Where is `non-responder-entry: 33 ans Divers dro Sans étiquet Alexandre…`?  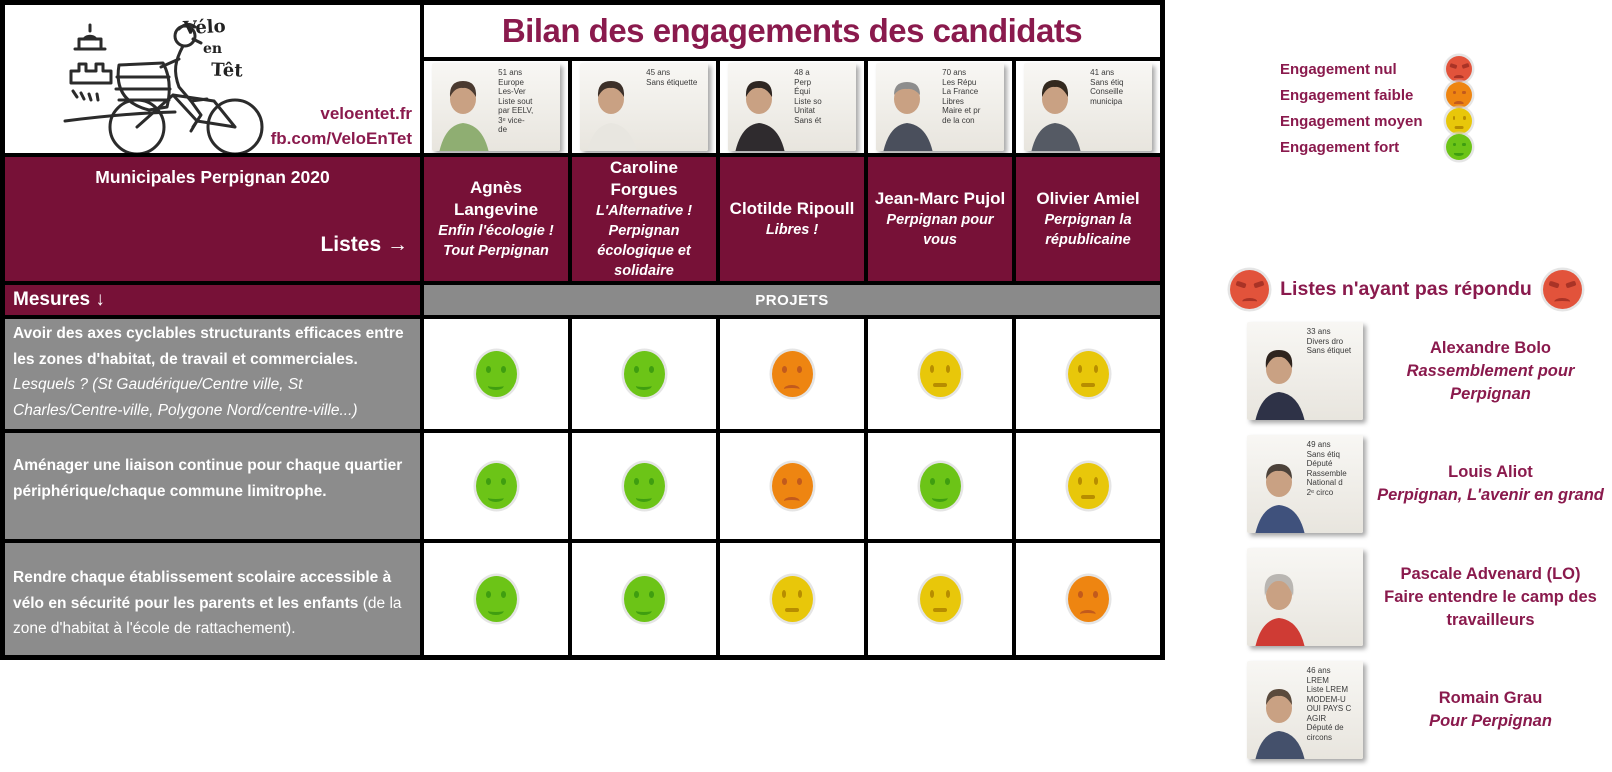
non-responder-entry: 33 ans Divers dro Sans étiquet Alexandre… is located at coordinates (1406, 371).